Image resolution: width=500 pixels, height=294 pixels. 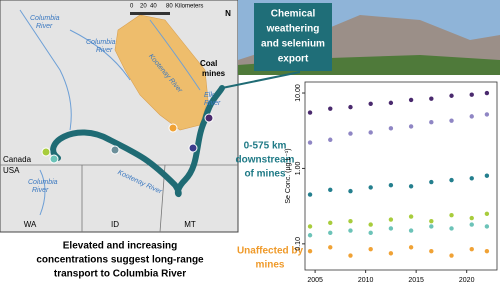 I want to click on unaffected-label: Unaffected by, so click(x=270, y=251).